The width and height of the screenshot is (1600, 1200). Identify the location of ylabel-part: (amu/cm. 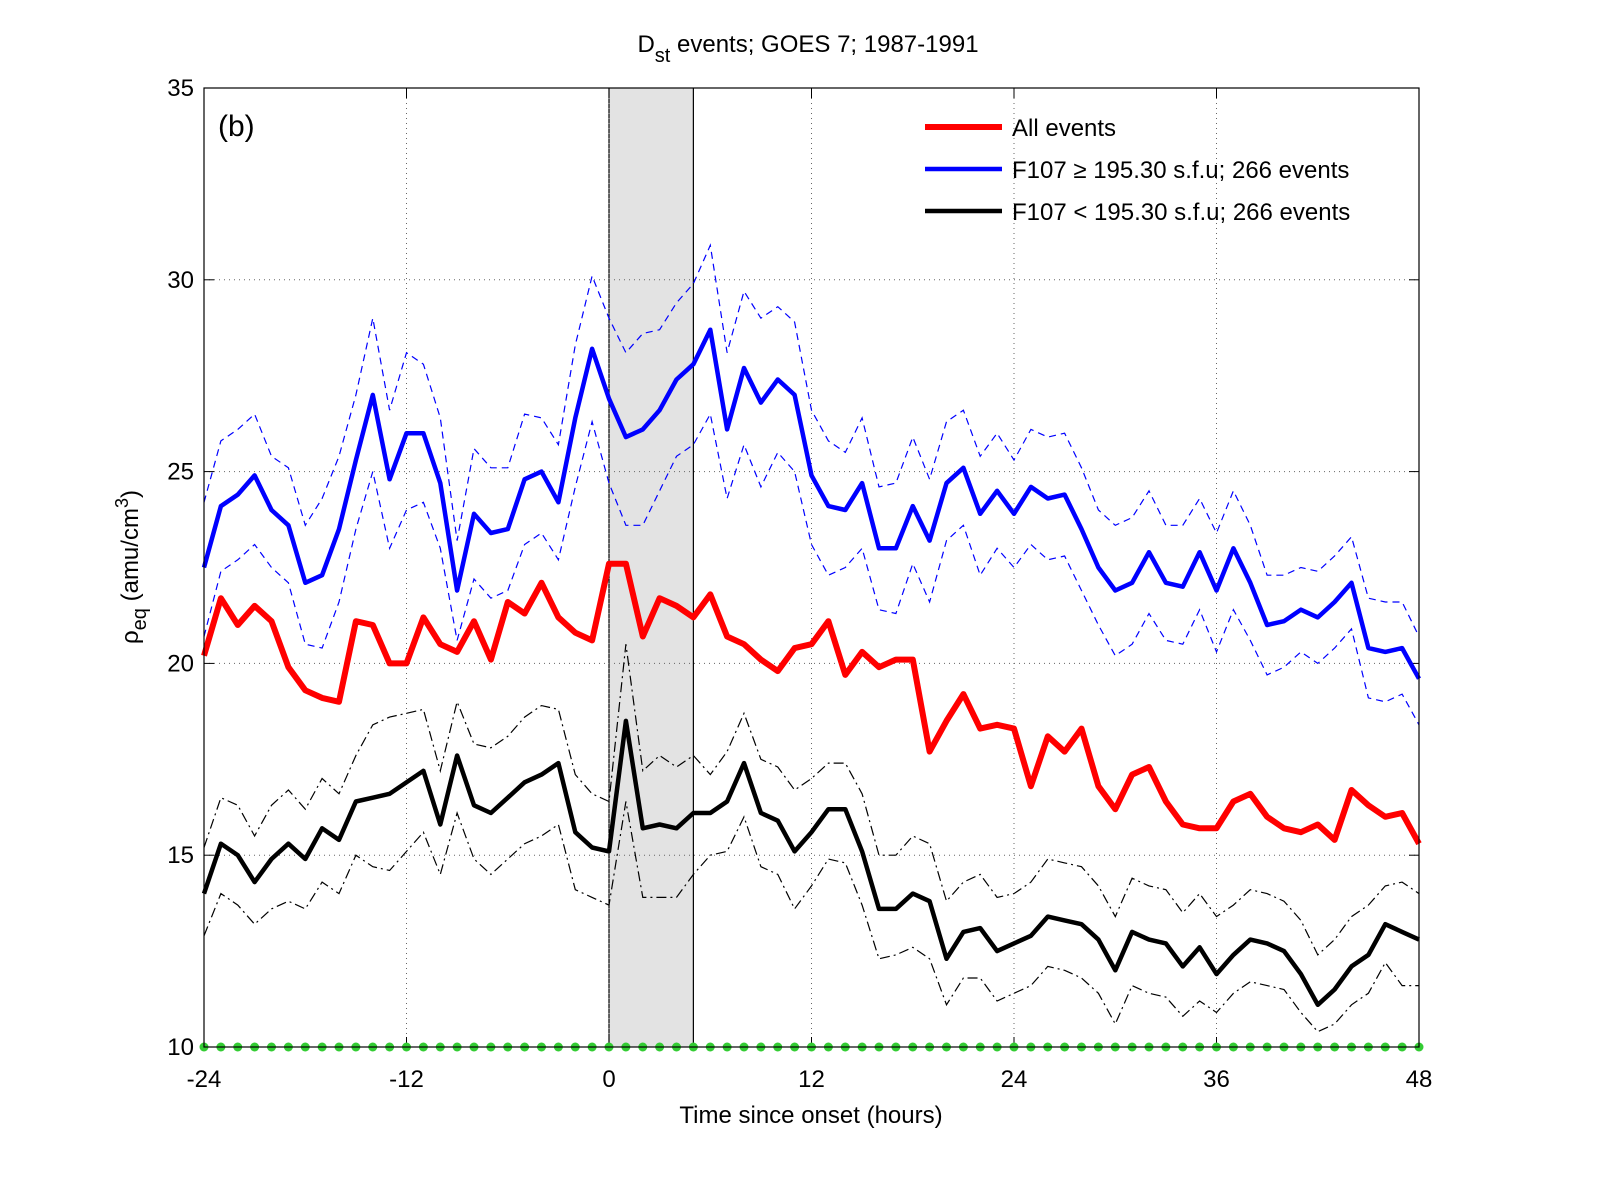
(130, 558).